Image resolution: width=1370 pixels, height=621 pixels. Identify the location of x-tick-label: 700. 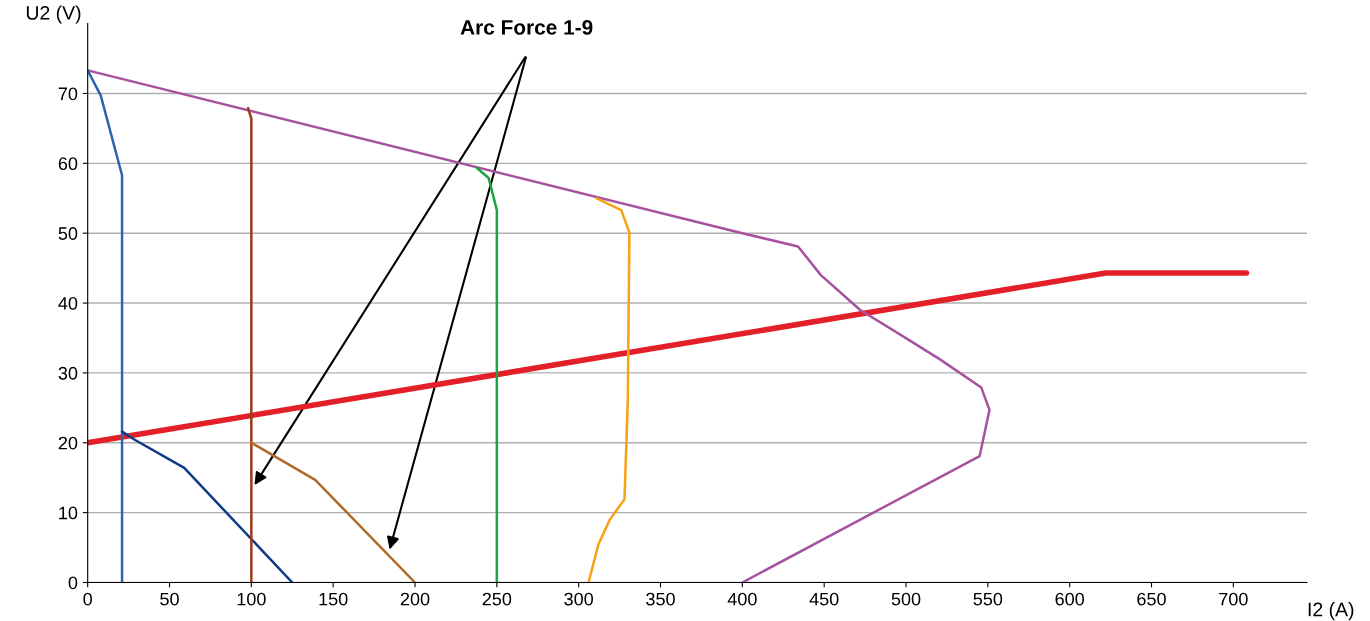
(1233, 599).